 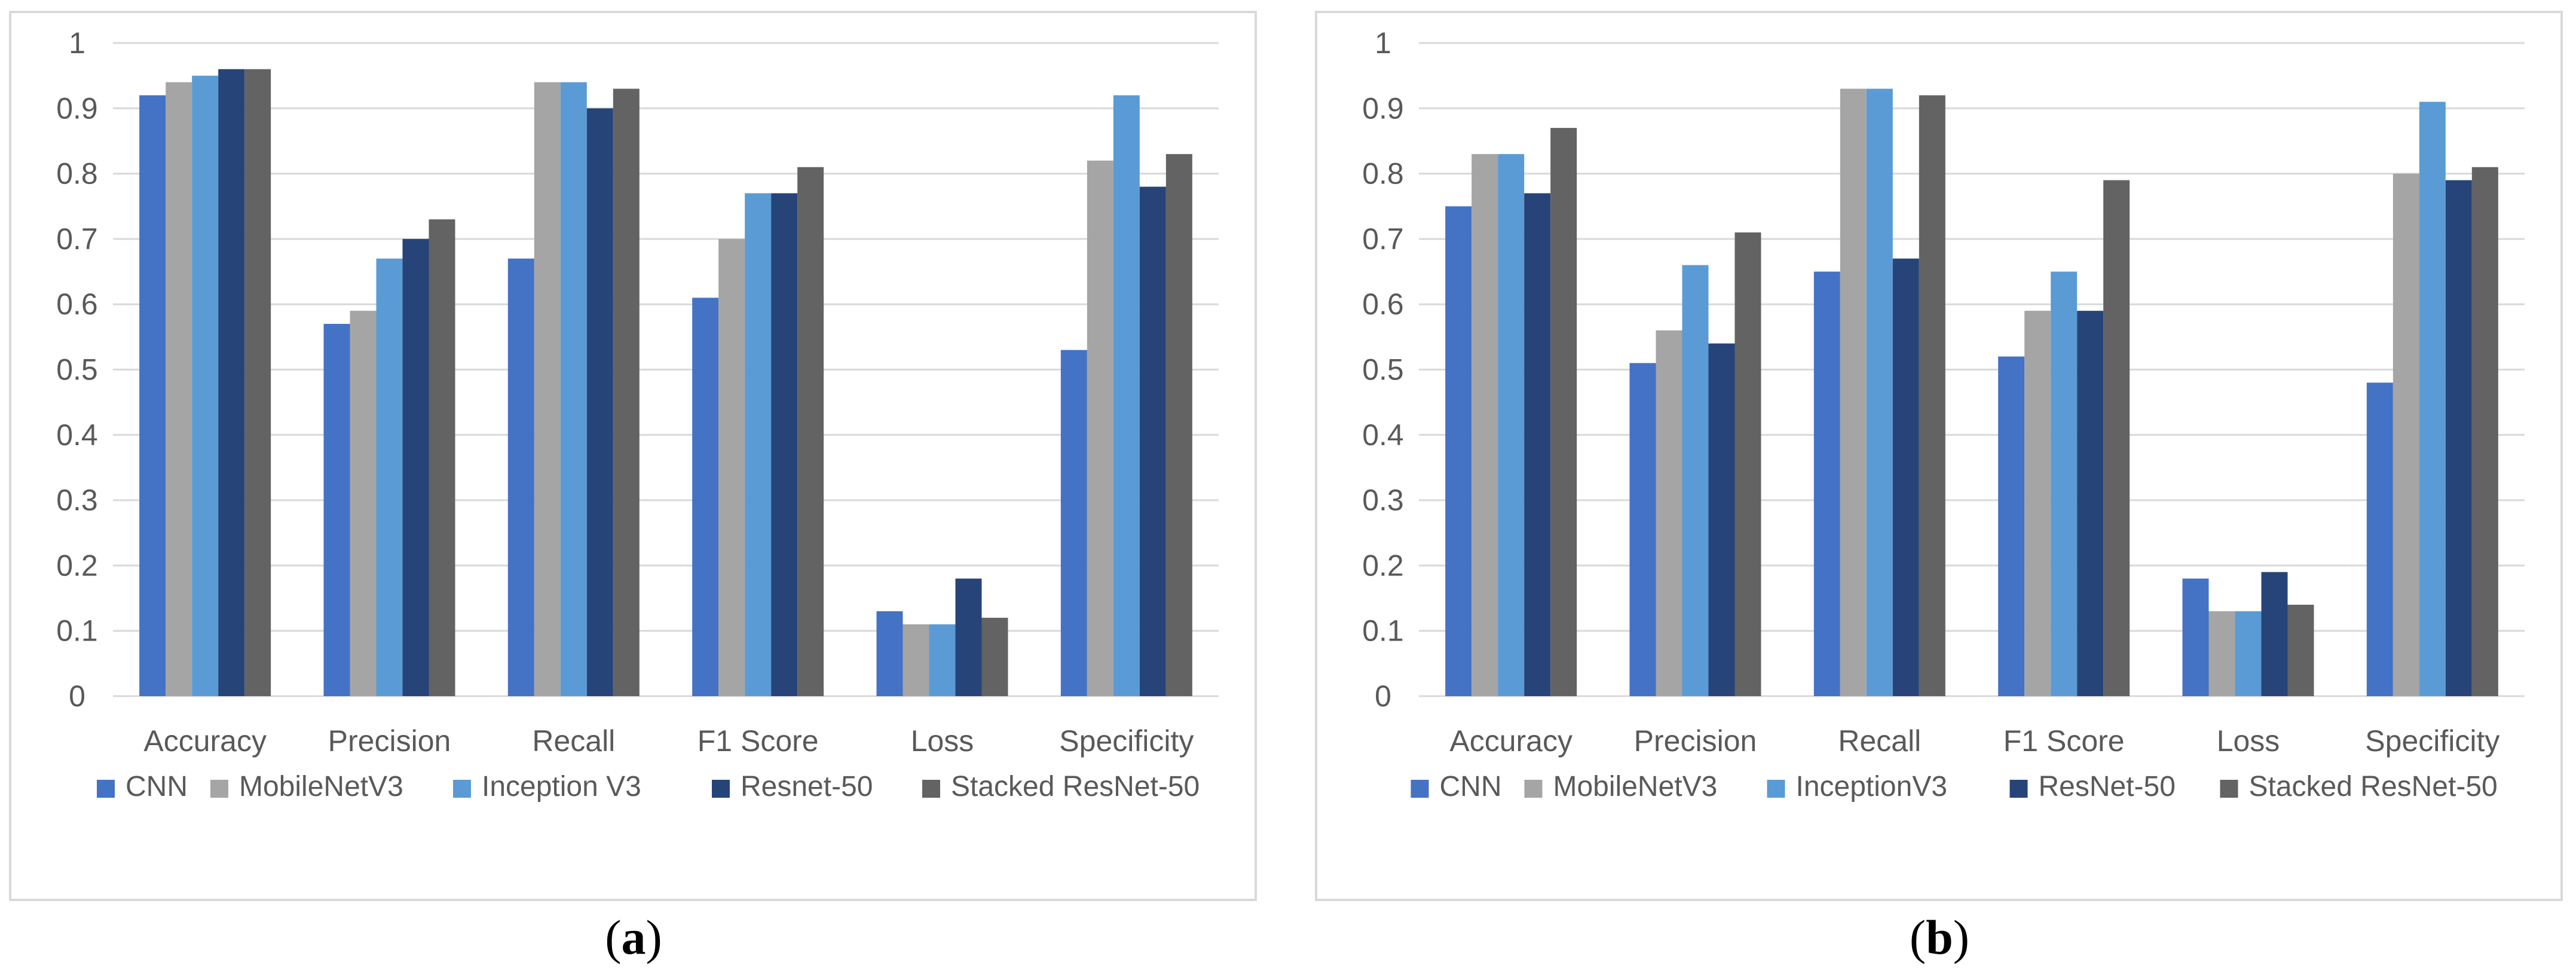 I want to click on caption-a-letter: a, so click(x=633, y=937).